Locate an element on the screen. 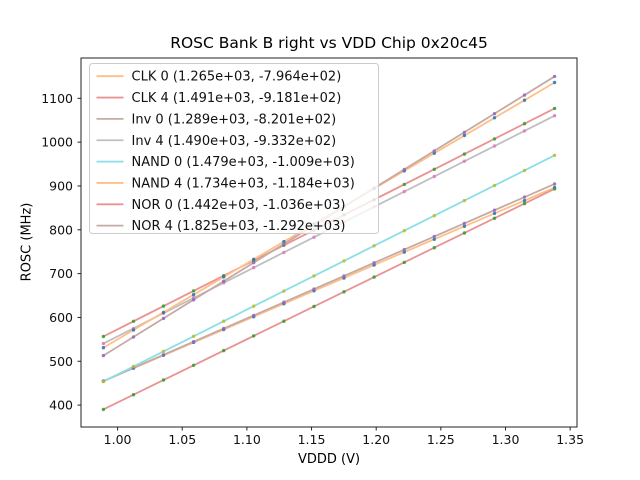  x-tick-label: 1.10 is located at coordinates (247, 439).